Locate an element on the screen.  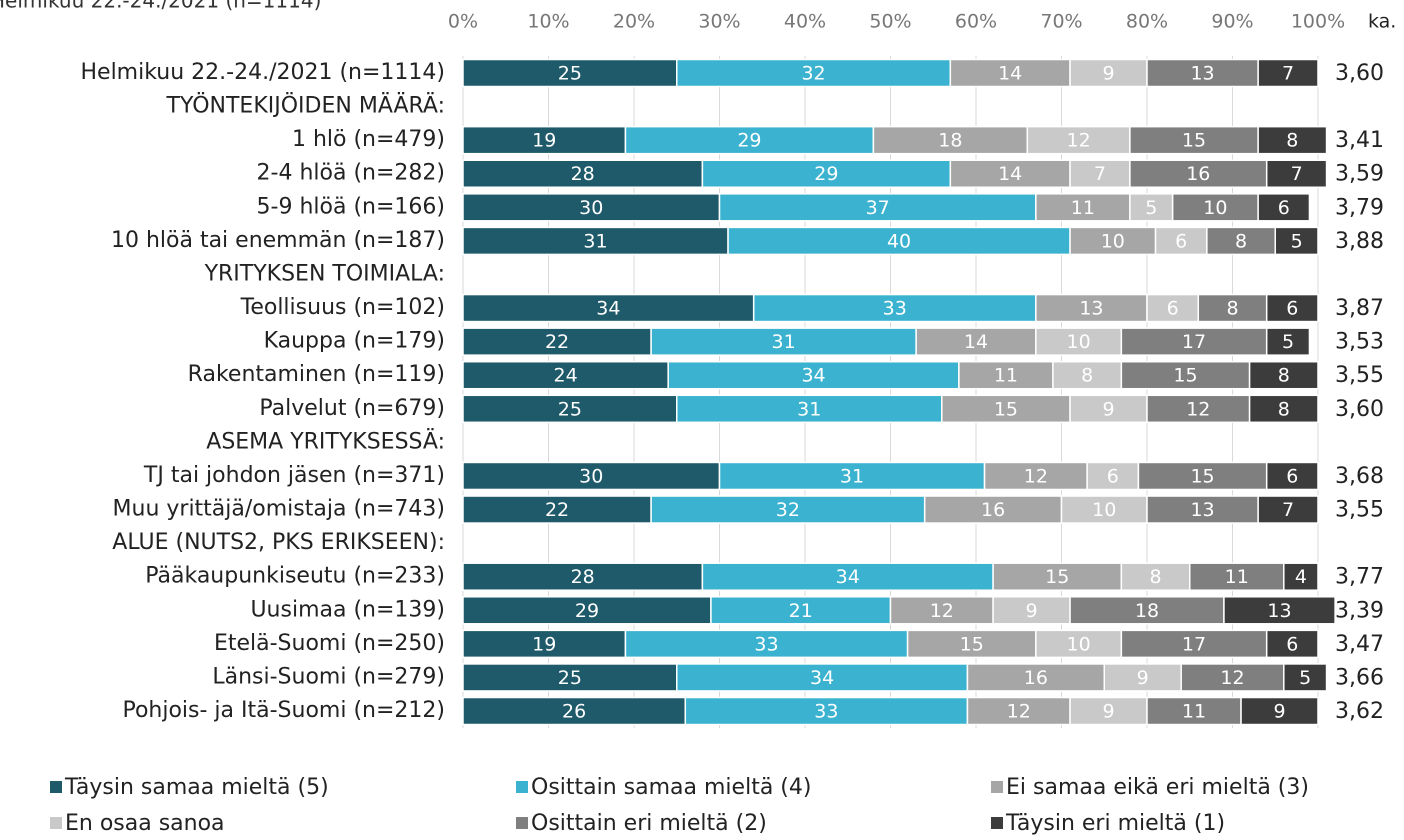
category-label: ALUE (NUTS2, PKS ERIKSEEN): is located at coordinates (278, 542).